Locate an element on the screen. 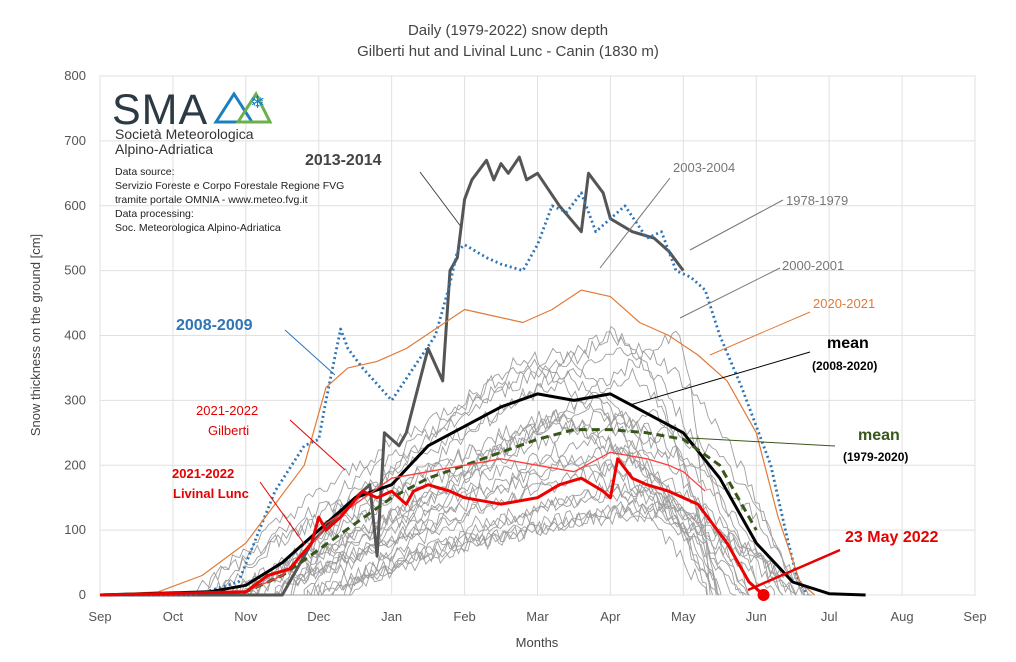  x-tick-label: Nov is located at coordinates (246, 616).